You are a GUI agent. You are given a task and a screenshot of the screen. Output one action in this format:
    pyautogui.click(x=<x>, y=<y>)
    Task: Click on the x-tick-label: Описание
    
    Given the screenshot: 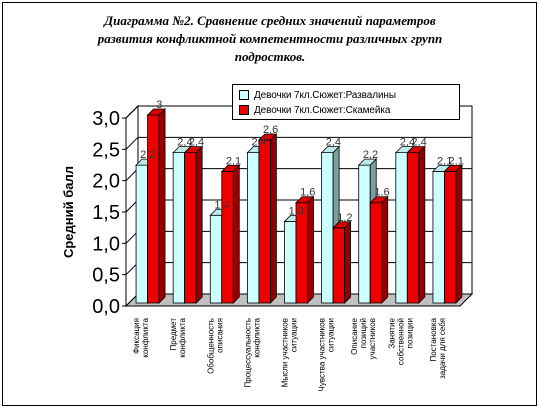 What is the action you would take?
    pyautogui.click(x=354, y=335)
    